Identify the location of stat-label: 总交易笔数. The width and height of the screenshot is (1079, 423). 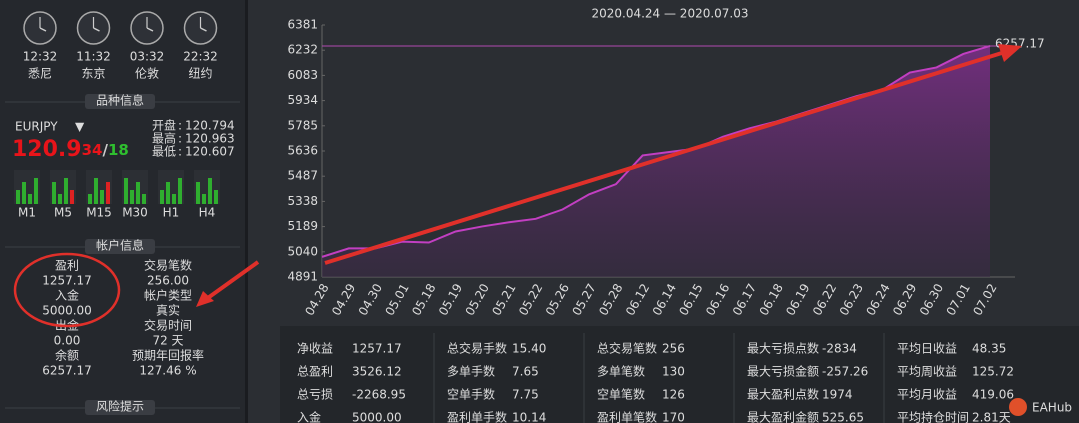
(627, 348).